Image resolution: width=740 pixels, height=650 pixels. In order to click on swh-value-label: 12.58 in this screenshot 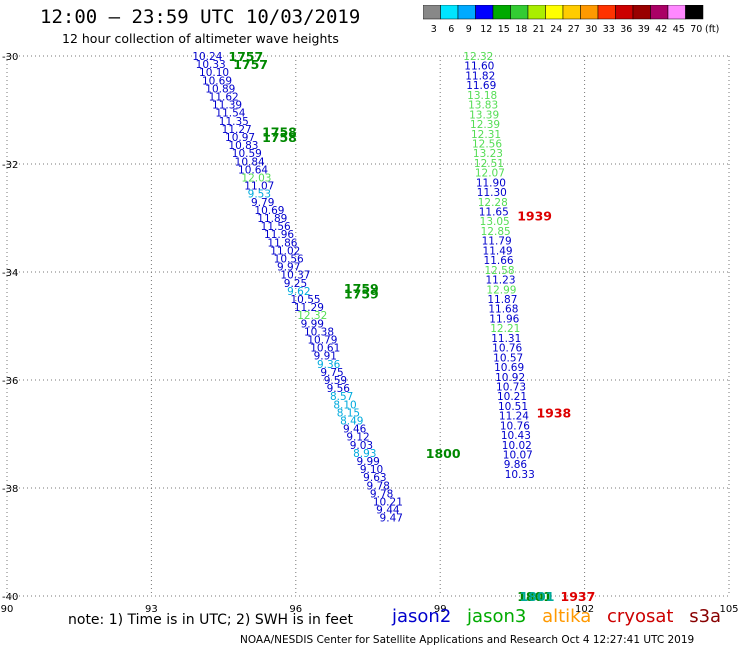, I will do `click(499, 271)`.